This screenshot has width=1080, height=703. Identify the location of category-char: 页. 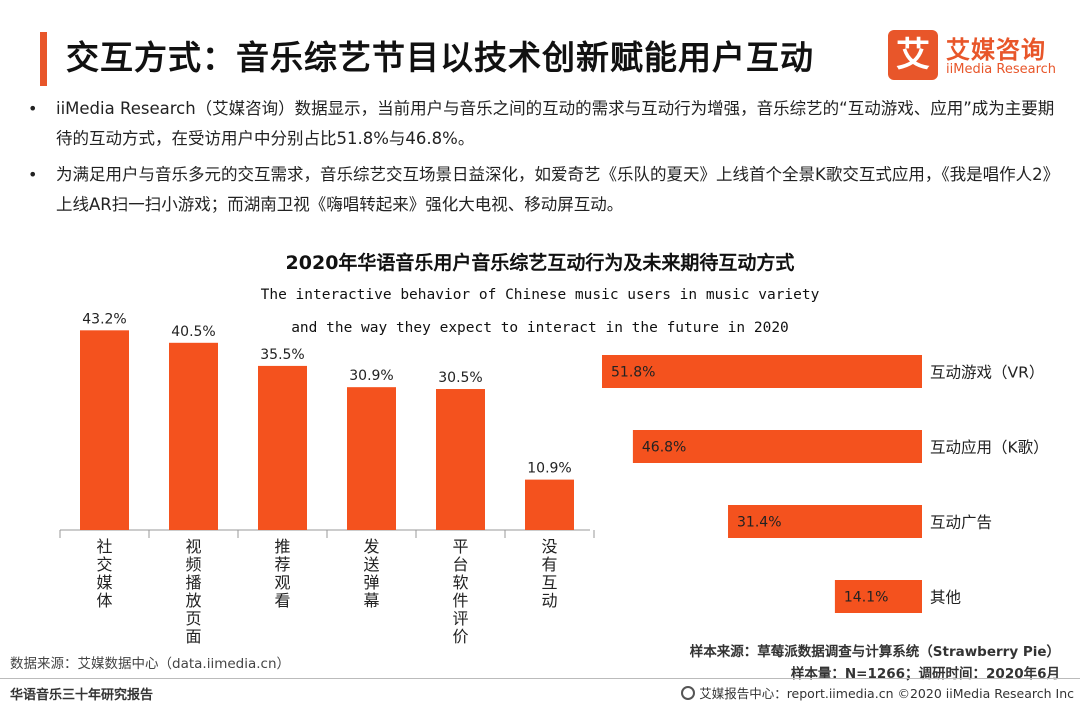
(193, 618).